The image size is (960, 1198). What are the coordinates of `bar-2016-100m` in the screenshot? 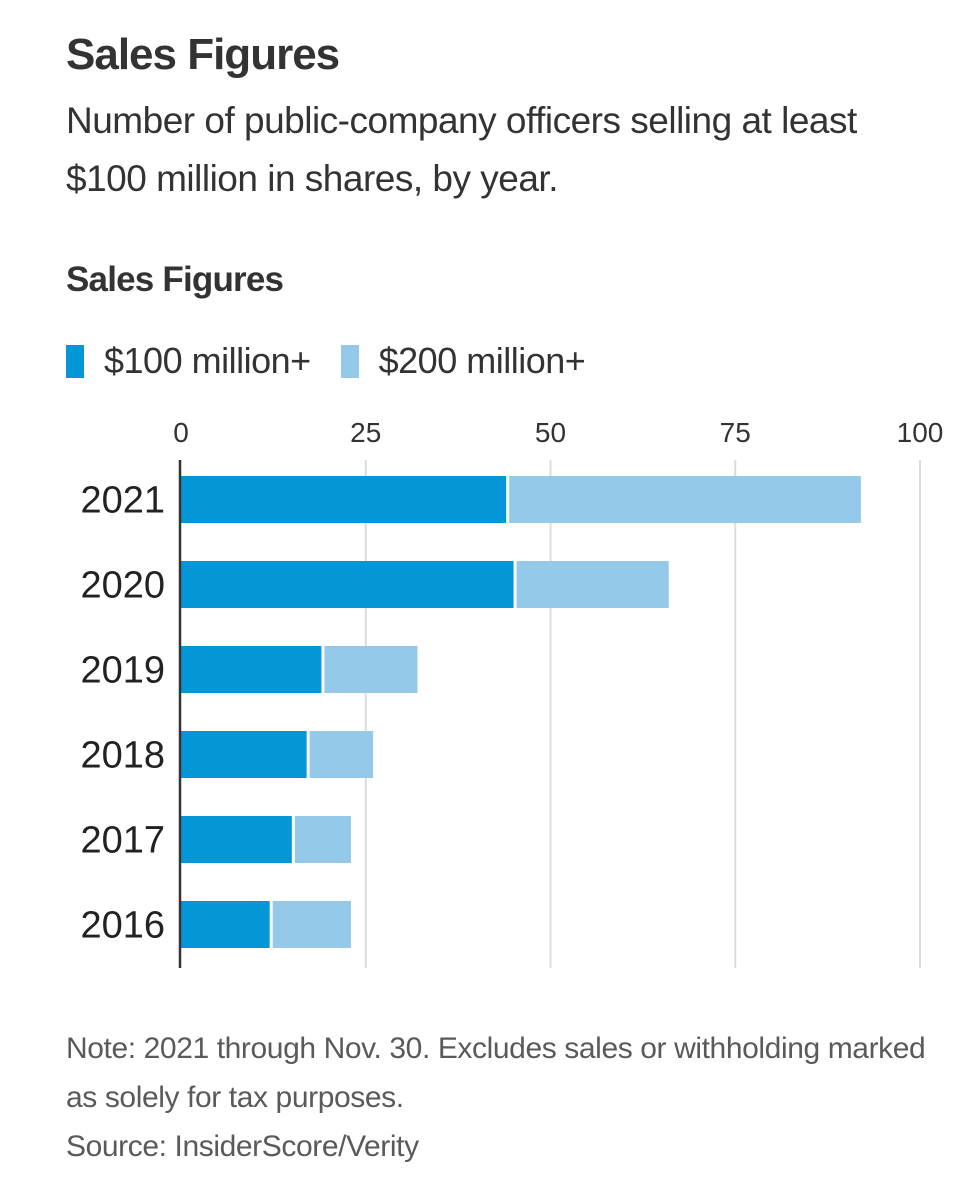 It's located at (225, 924).